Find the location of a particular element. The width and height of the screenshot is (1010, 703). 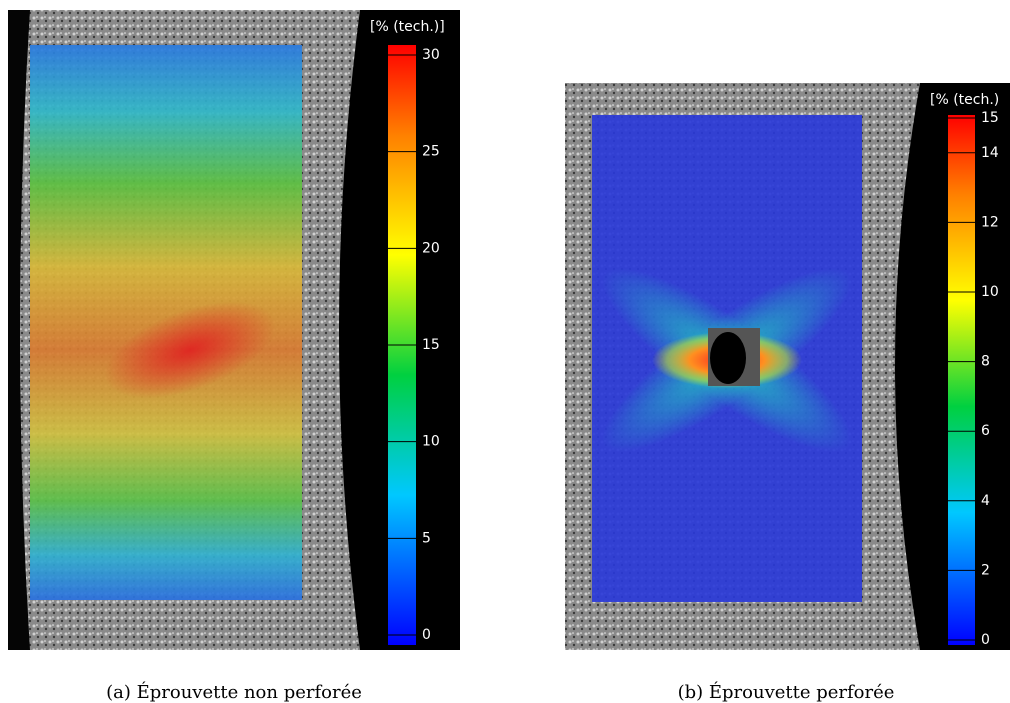

colorbar is located at coordinates (961, 380).